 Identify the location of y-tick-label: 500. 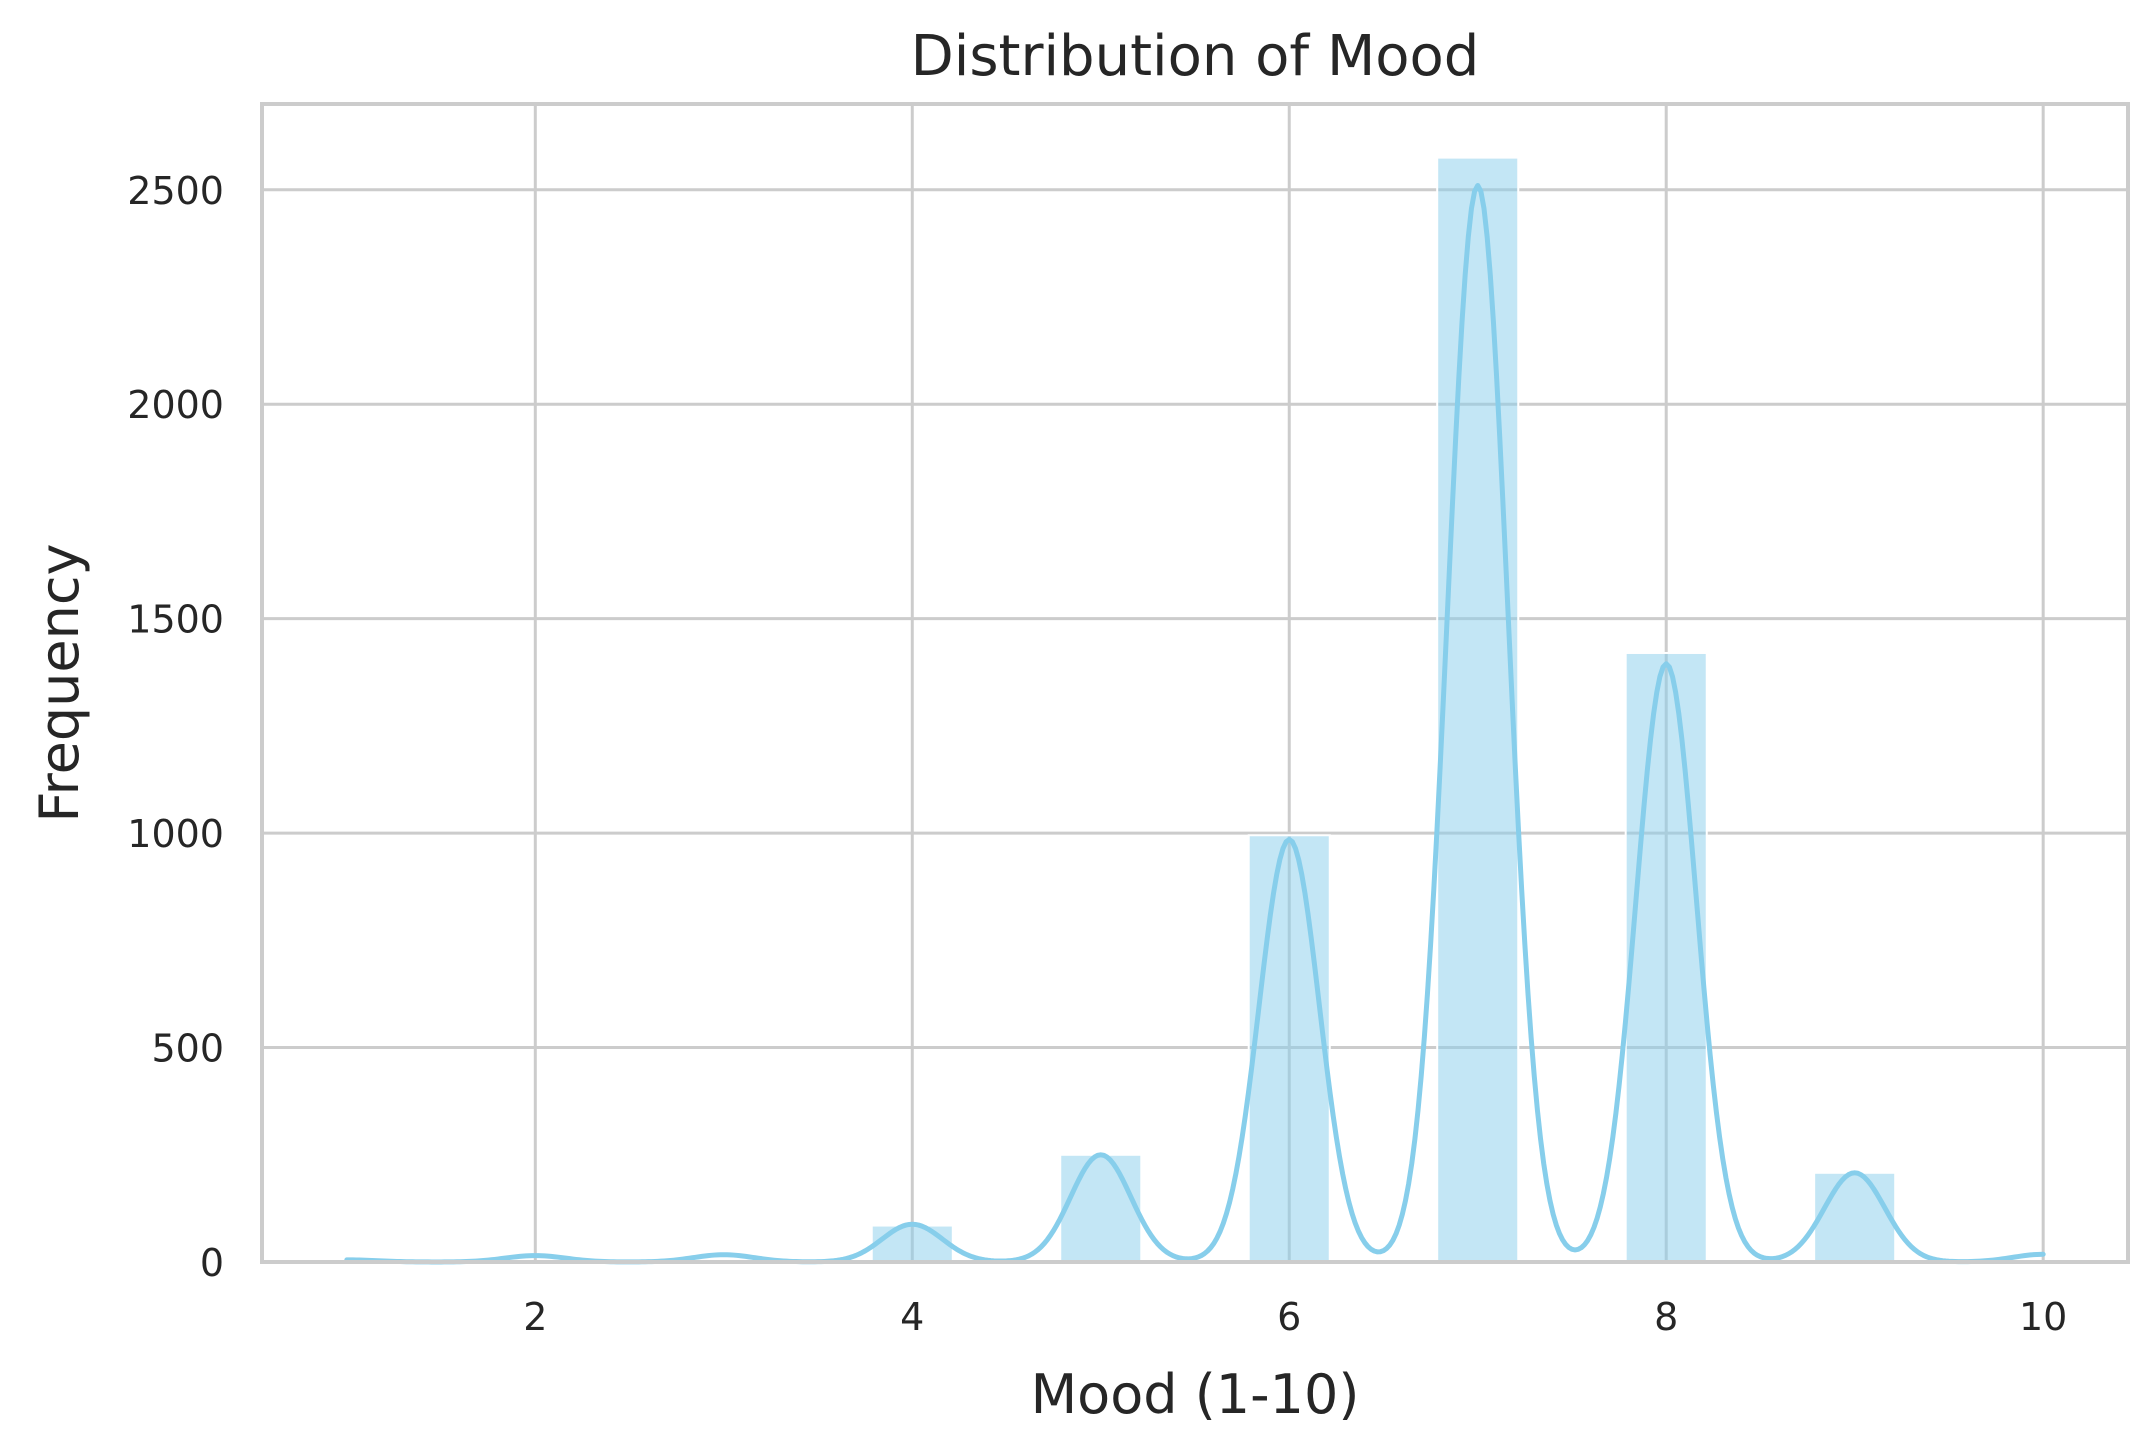
(187, 1049).